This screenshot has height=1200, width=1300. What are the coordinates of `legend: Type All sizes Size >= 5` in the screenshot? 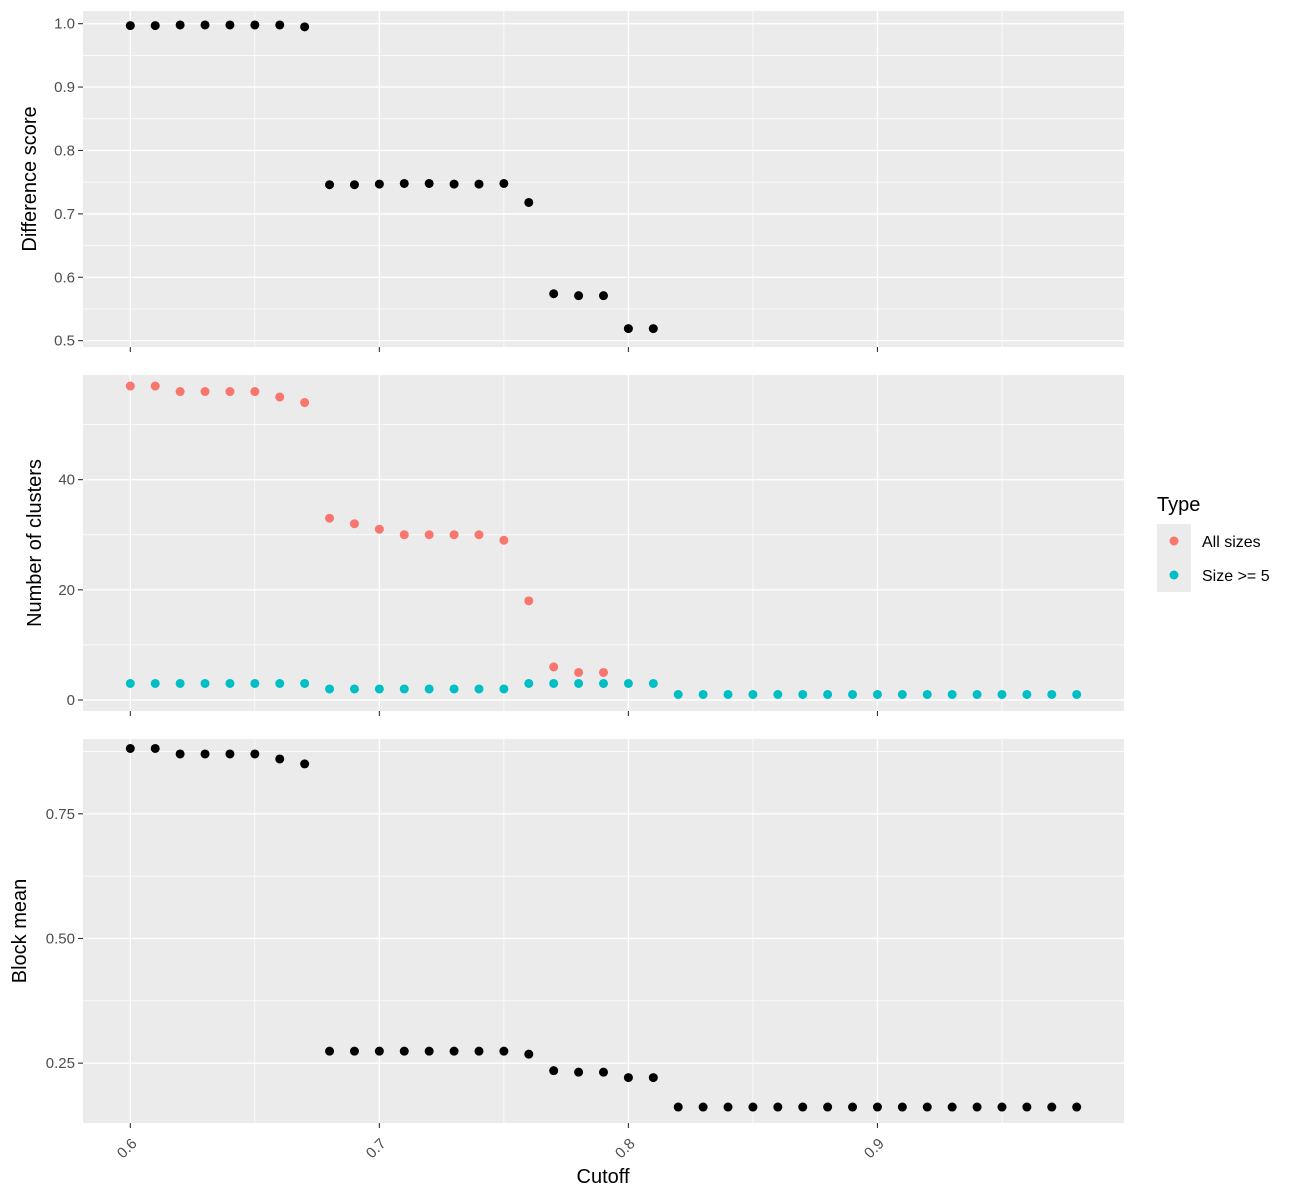 It's located at (1213, 543).